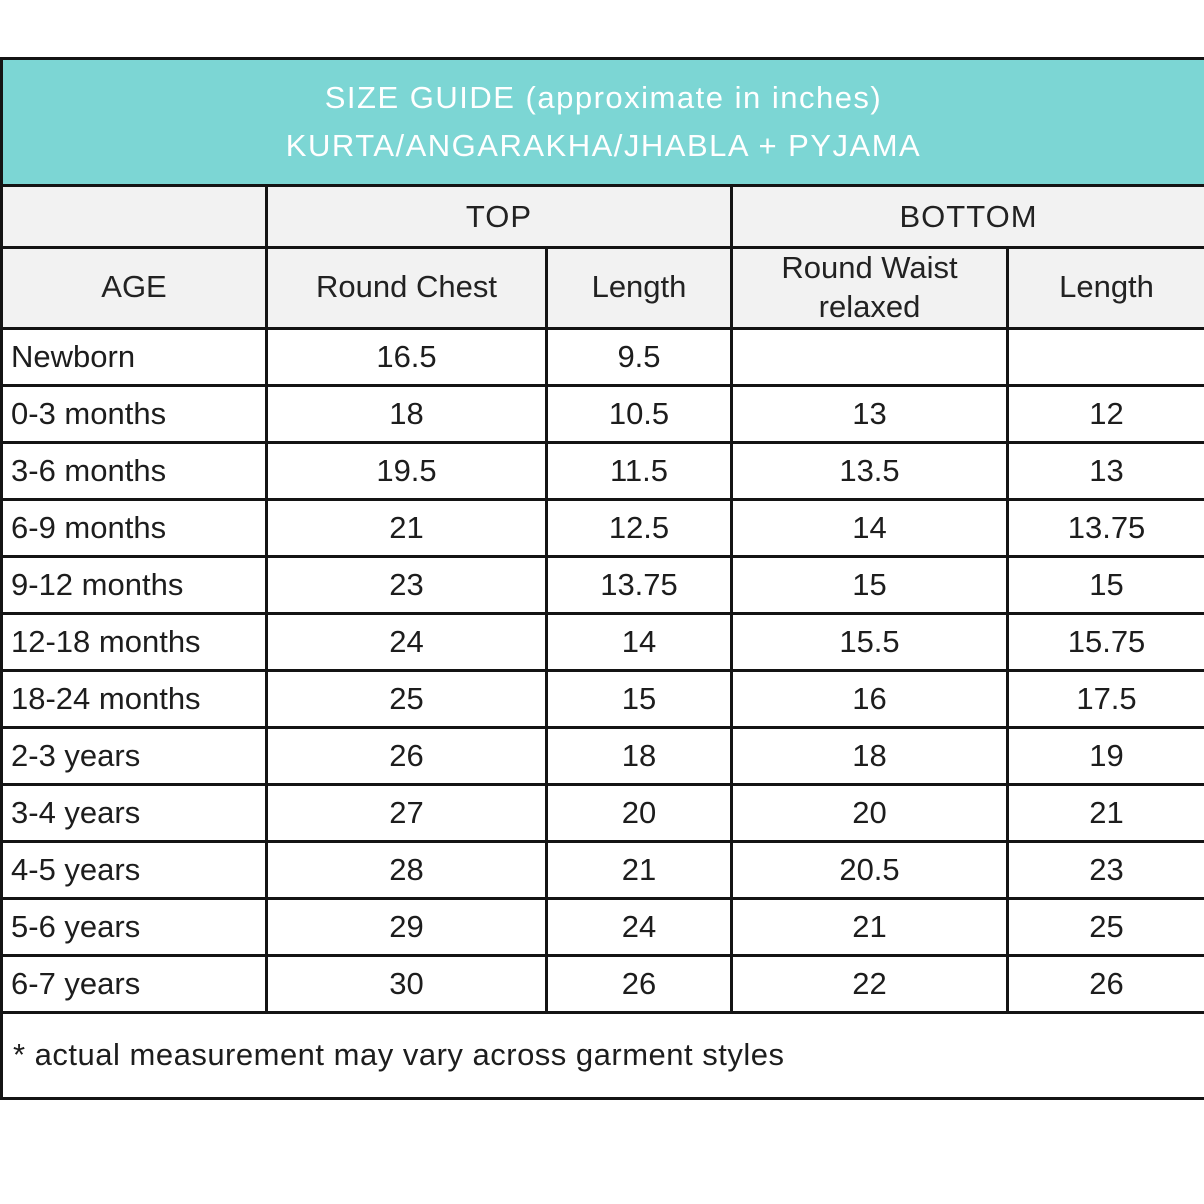  I want to click on measurement-cell: 19, so click(1104, 755).